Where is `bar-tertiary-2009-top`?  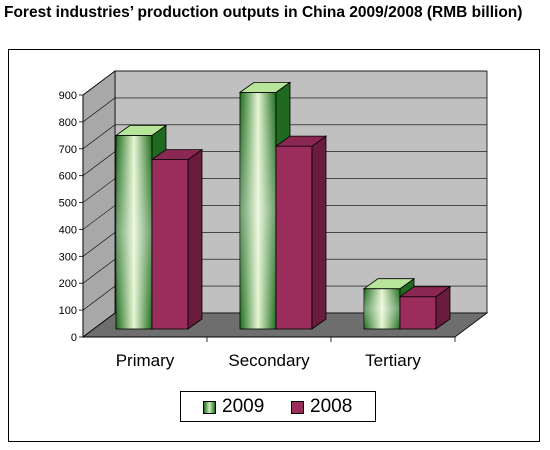
bar-tertiary-2009-top is located at coordinates (389, 284).